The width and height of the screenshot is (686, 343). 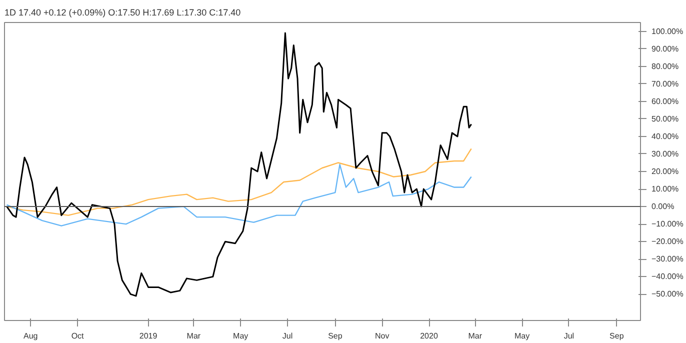 What do you see at coordinates (665, 66) in the screenshot?
I see `y-tick-label: 80.00%` at bounding box center [665, 66].